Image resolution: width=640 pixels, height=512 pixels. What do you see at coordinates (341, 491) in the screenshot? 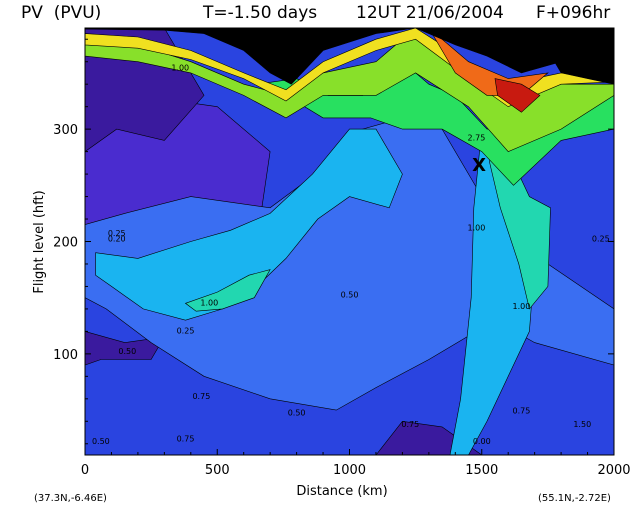
I see `x-axis-label: Distance (km)` at bounding box center [341, 491].